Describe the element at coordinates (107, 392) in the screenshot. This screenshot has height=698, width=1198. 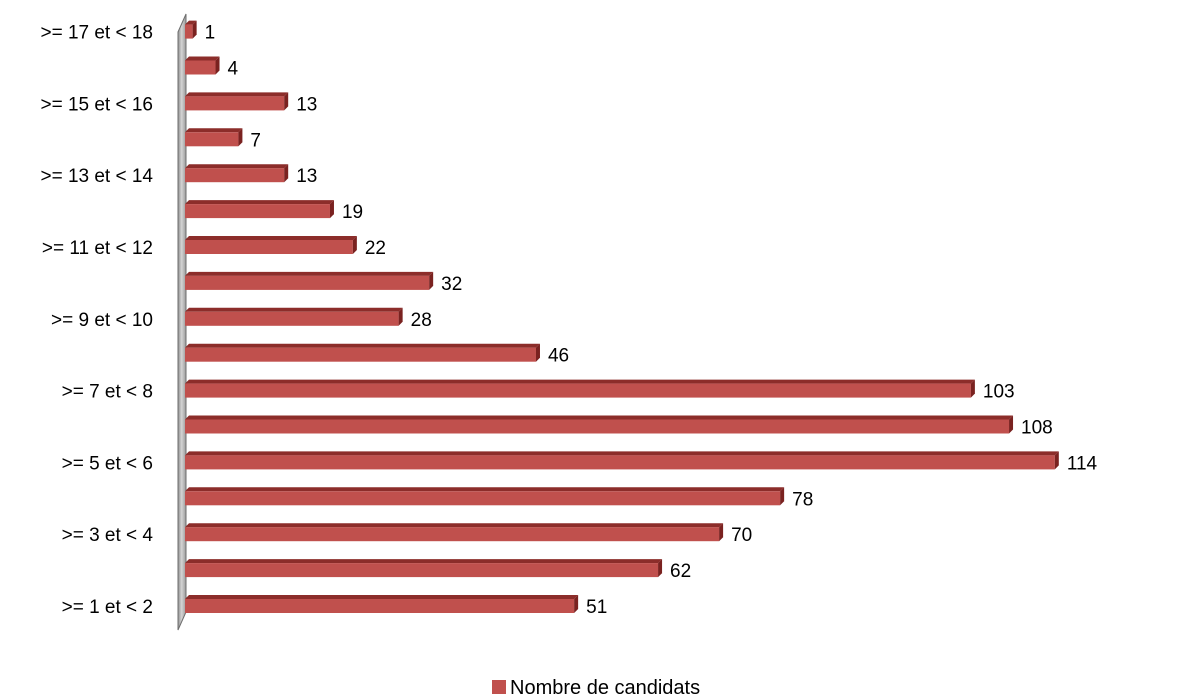
I see `category-tick-label: >= 7 et < 8` at that location.